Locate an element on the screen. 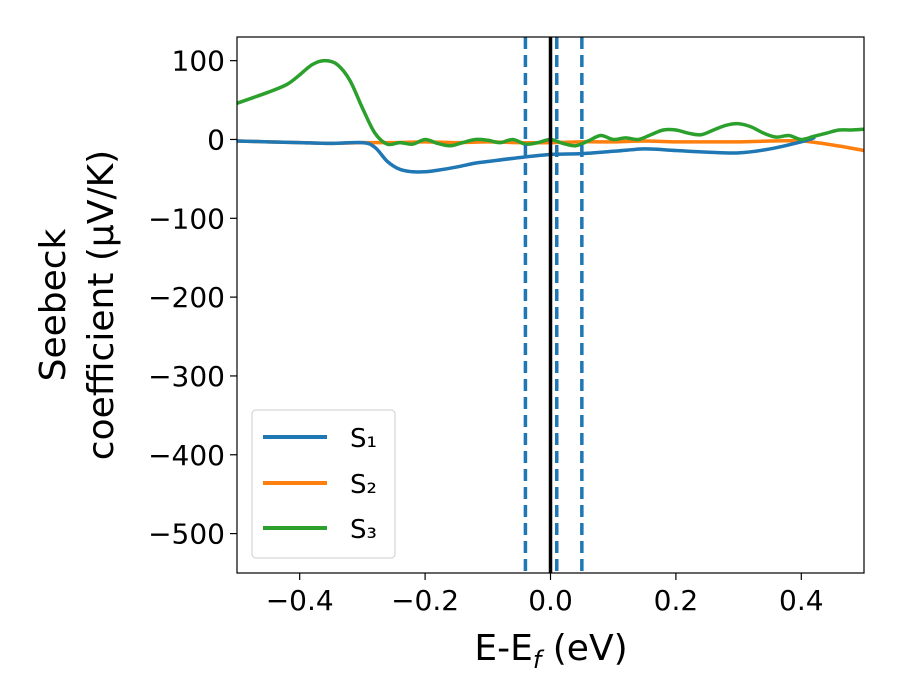 The height and width of the screenshot is (700, 900). x-tick-label: 0.0 is located at coordinates (550, 600).